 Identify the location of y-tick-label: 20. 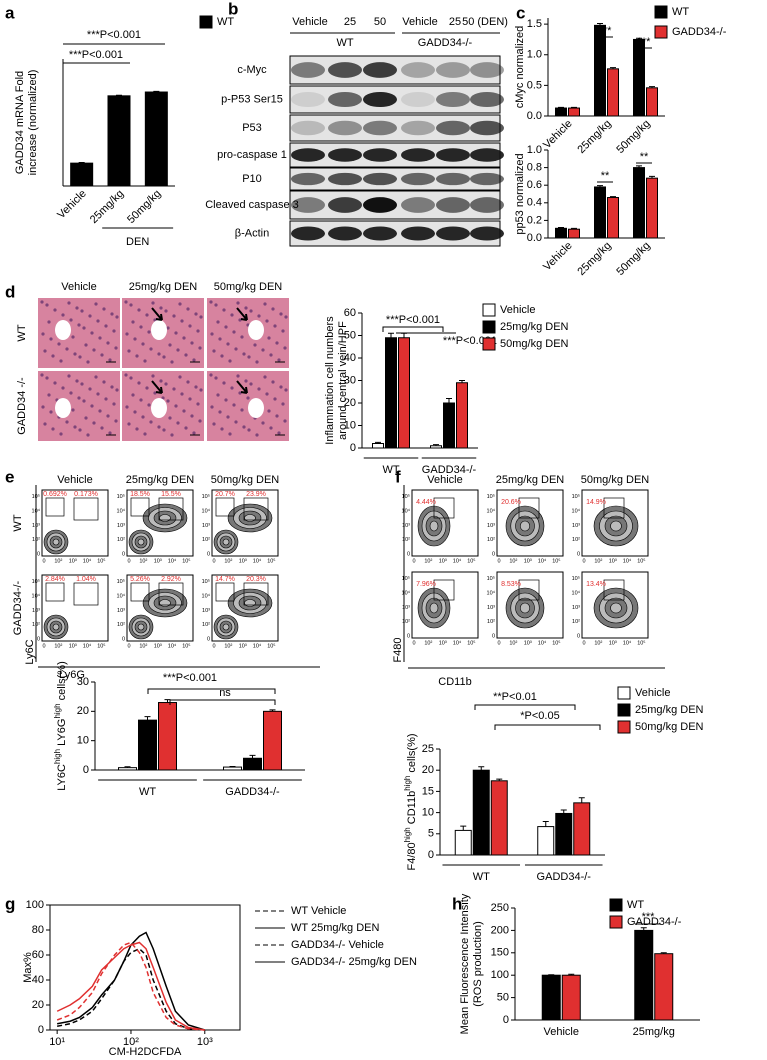
(428, 770).